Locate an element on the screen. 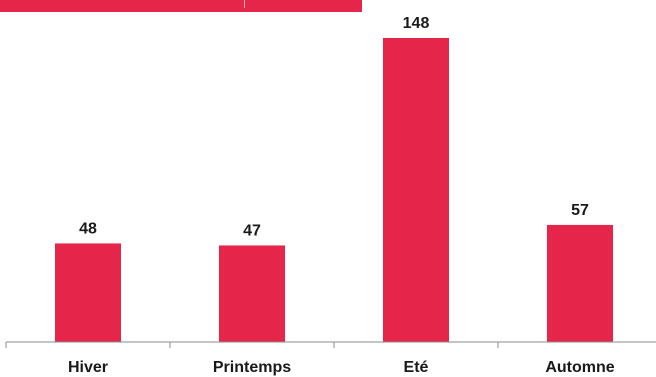  banner-divider is located at coordinates (244, 4).